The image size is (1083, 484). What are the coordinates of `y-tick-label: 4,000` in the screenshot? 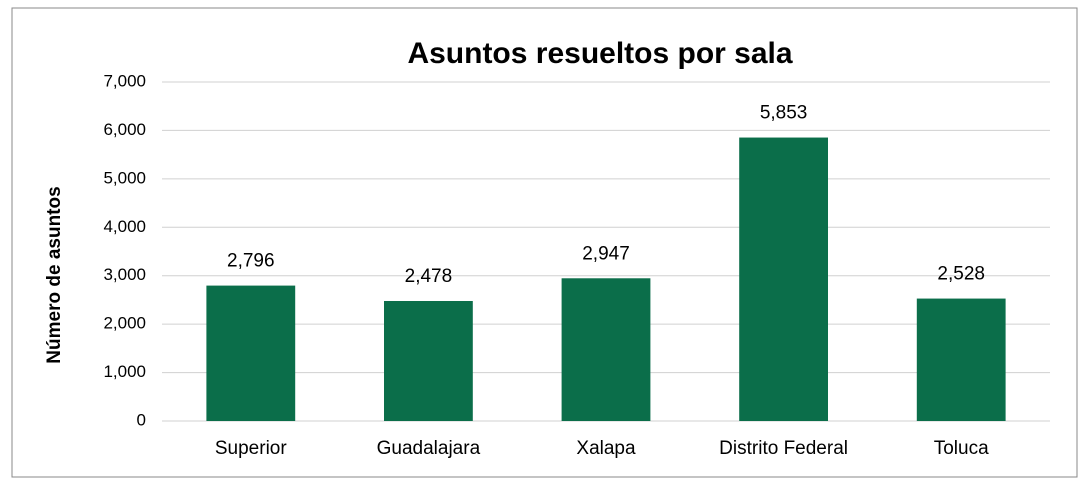 It's located at (124, 226).